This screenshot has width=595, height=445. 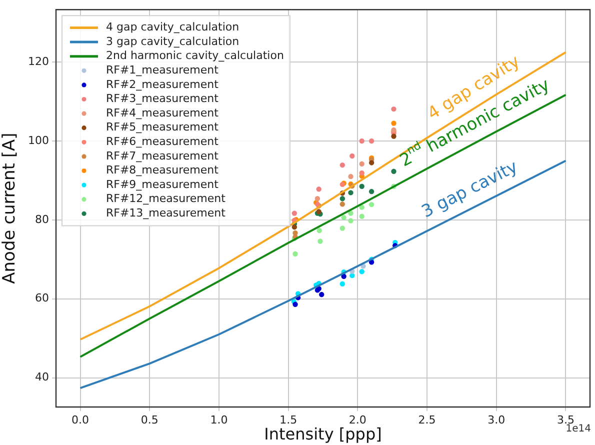 I want to click on y-tick-label: 80, so click(x=42, y=219).